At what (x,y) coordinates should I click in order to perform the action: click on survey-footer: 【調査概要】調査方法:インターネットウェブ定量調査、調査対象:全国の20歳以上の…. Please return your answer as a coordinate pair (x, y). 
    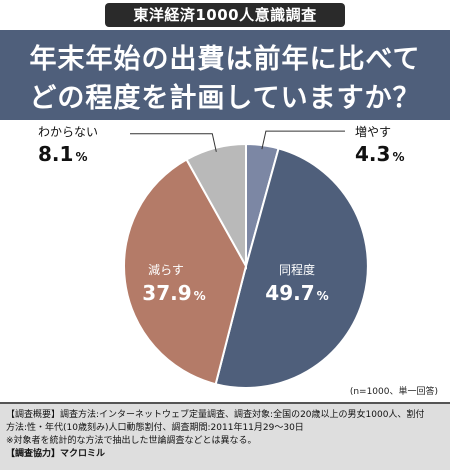
    Looking at the image, I should click on (225, 436).